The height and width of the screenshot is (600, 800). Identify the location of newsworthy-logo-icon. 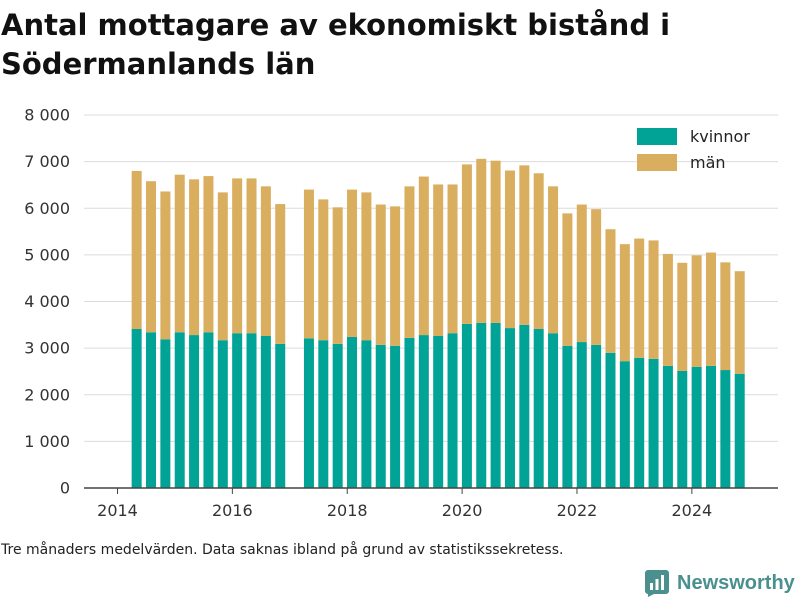
(657, 583).